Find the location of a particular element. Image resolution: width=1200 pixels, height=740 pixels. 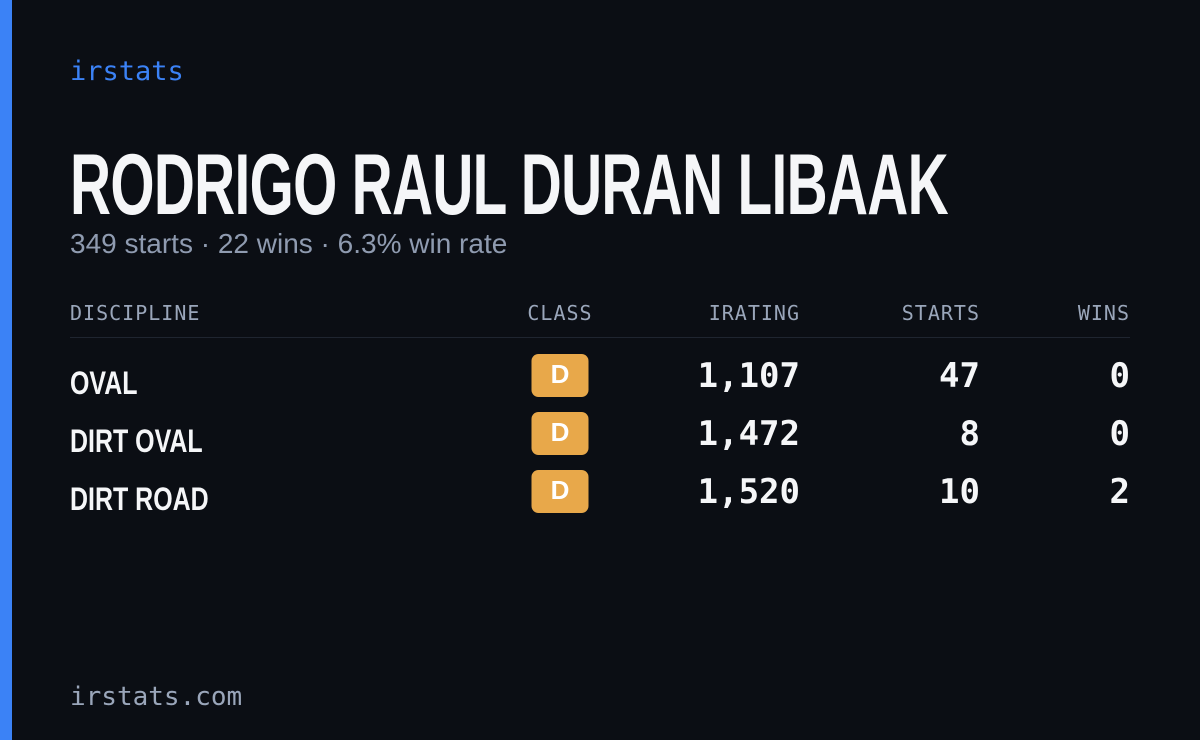

wins: 2 is located at coordinates (1119, 492).